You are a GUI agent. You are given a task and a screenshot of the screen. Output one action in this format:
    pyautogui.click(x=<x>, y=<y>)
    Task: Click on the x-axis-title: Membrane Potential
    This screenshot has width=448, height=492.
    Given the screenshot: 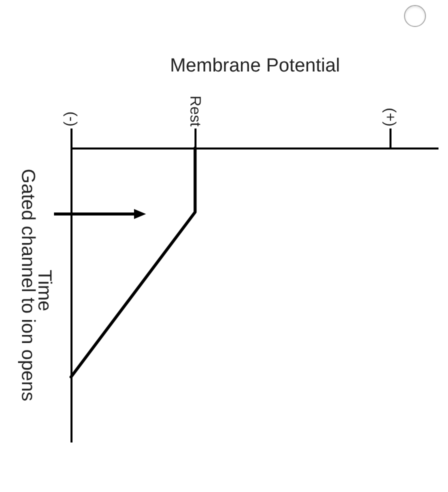 What is the action you would take?
    pyautogui.click(x=255, y=66)
    